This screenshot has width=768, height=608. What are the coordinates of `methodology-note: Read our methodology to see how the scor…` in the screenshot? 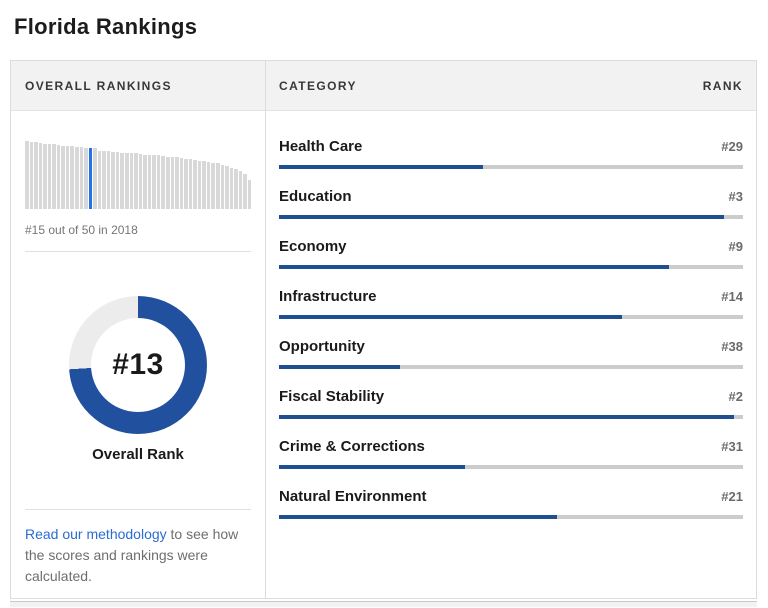 It's located at (138, 555).